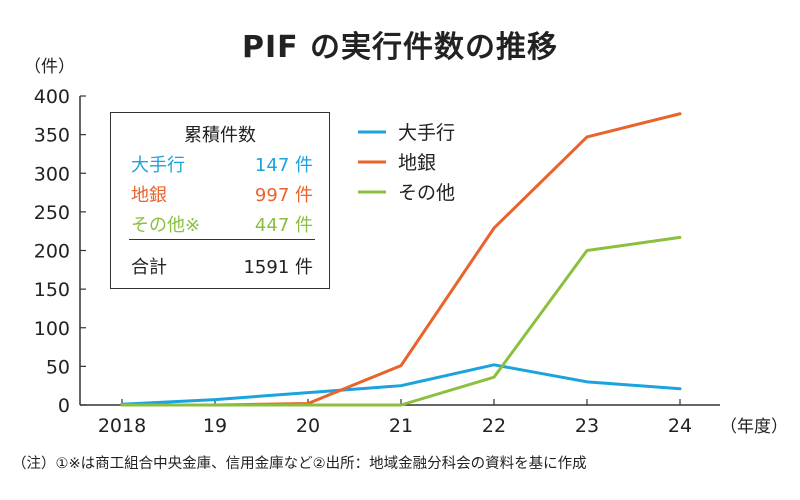  What do you see at coordinates (283, 225) in the screenshot?
I see `summary-count: 447 件` at bounding box center [283, 225].